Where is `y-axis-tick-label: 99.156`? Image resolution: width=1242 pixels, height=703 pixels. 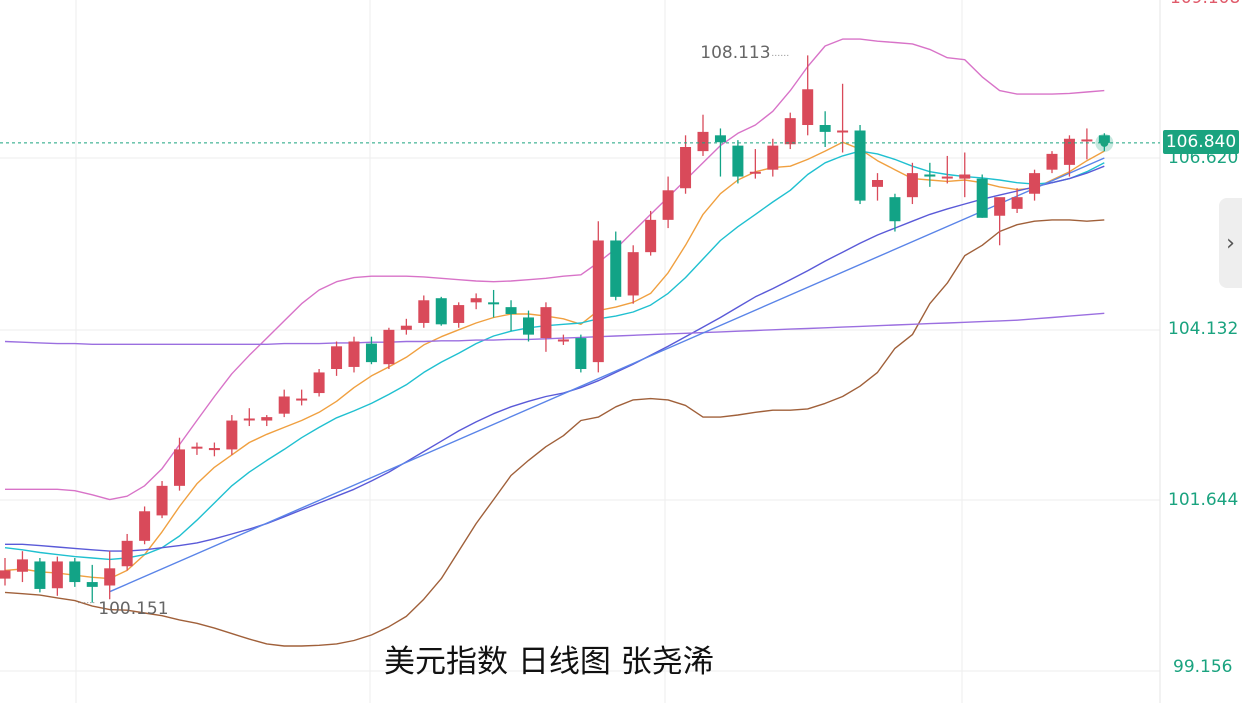 y-axis-tick-label: 99.156 is located at coordinates (1203, 667).